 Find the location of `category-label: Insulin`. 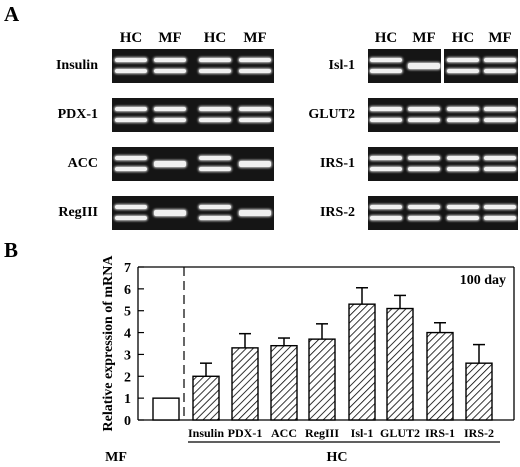

category-label: Insulin is located at coordinates (206, 433).